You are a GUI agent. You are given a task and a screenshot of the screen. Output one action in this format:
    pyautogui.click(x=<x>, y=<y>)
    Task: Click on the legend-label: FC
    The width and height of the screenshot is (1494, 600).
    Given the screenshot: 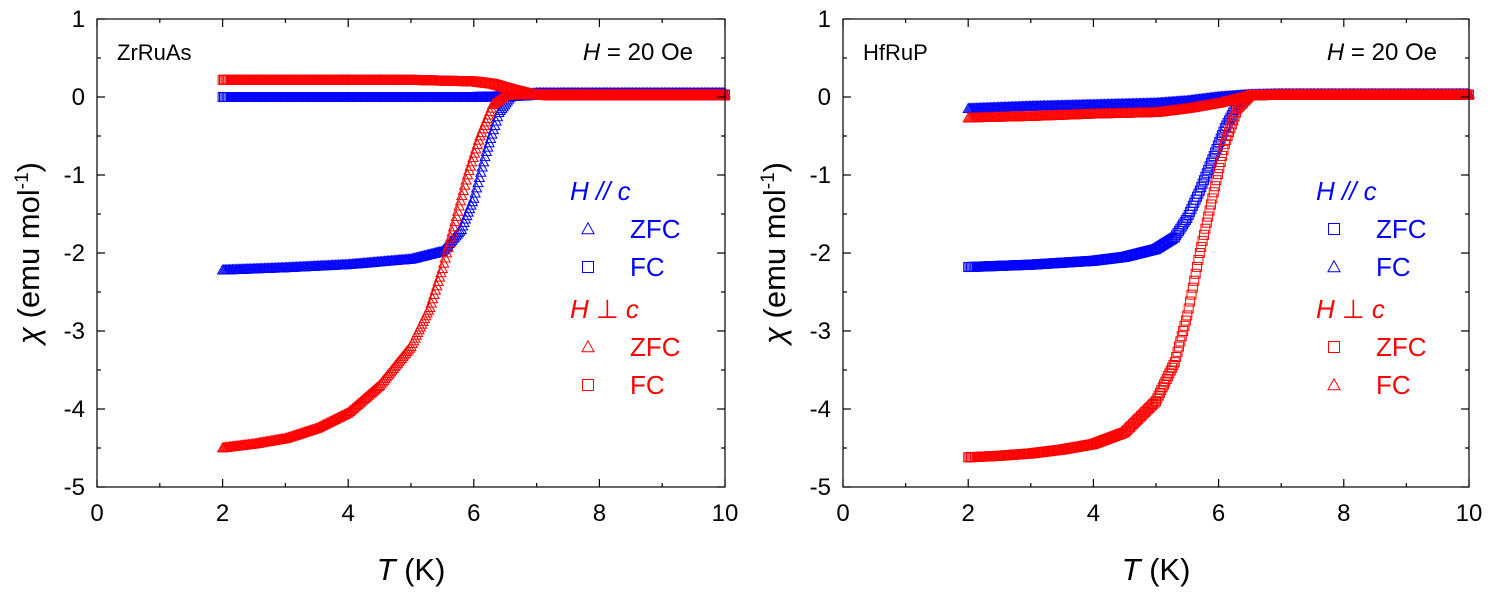 What is the action you would take?
    pyautogui.click(x=647, y=267)
    